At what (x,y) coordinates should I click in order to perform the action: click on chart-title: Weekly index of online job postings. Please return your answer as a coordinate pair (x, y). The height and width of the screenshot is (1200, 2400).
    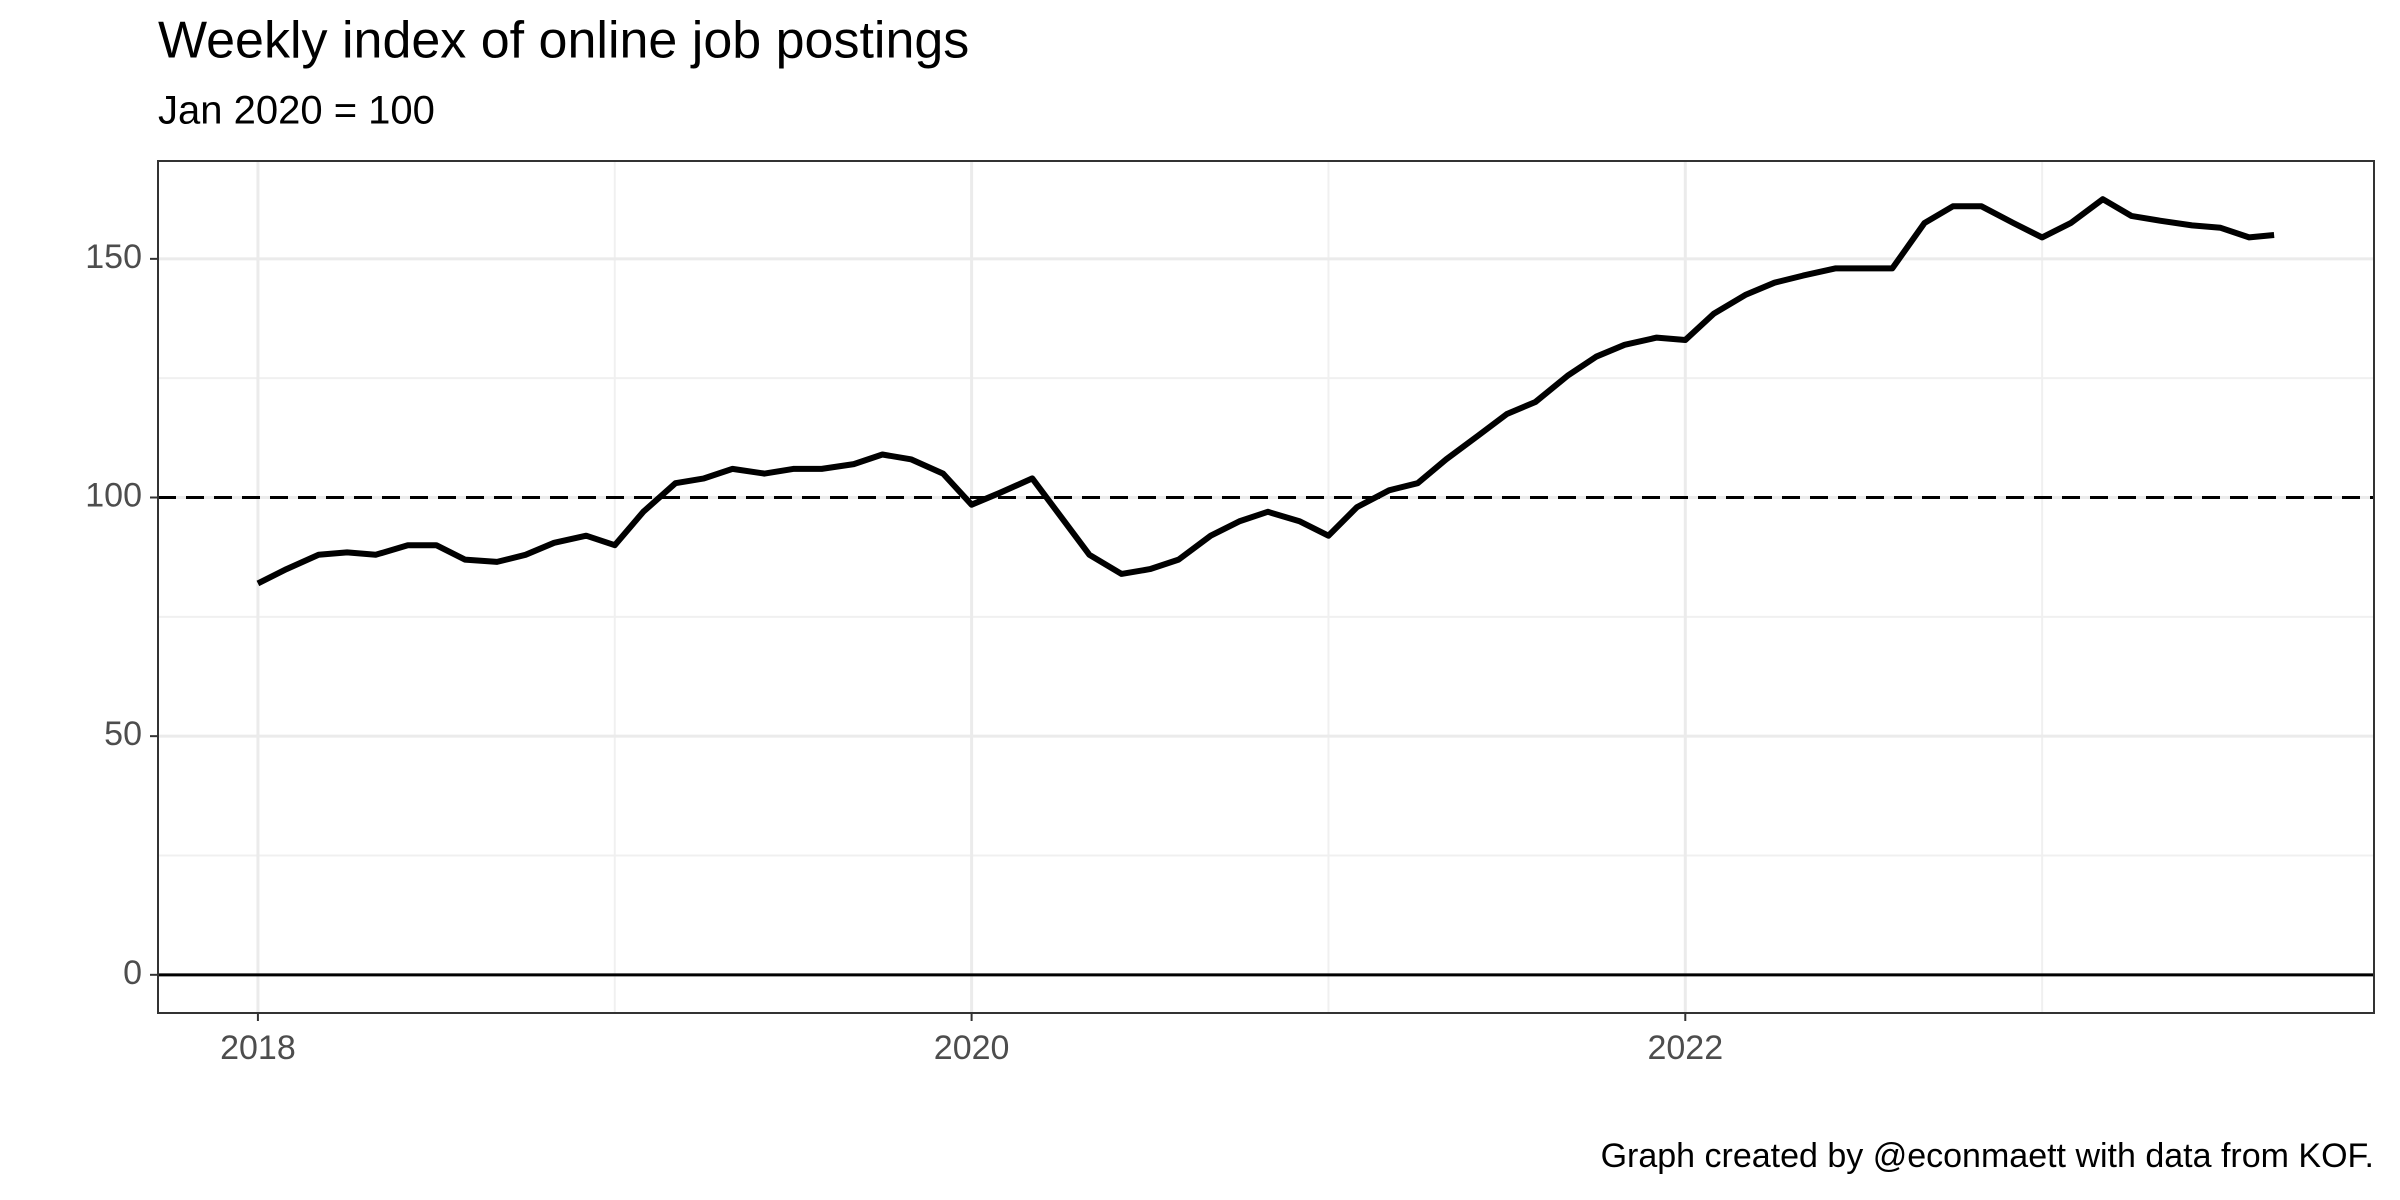
    Looking at the image, I should click on (563, 41).